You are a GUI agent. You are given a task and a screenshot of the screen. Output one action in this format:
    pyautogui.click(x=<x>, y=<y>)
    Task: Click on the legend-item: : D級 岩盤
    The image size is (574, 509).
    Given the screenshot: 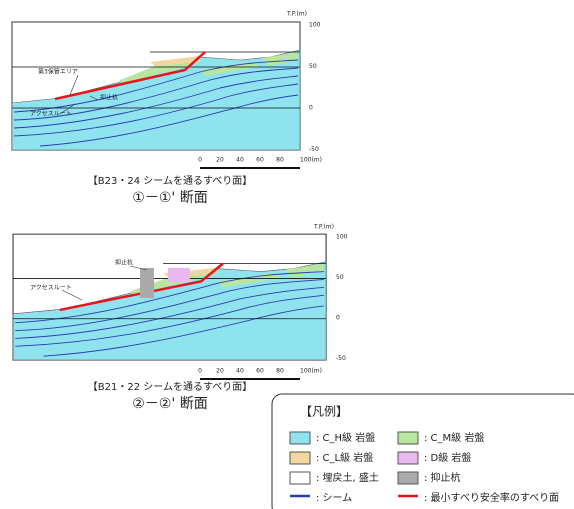 What is the action you would take?
    pyautogui.click(x=447, y=457)
    